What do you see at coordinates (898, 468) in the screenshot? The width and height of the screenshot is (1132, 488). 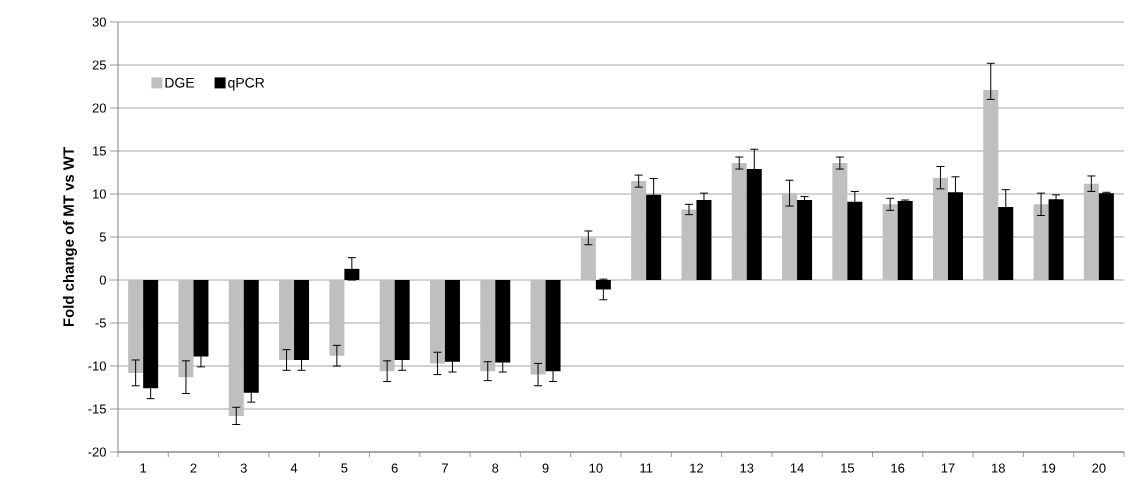 I see `x-tick-label: 16` at bounding box center [898, 468].